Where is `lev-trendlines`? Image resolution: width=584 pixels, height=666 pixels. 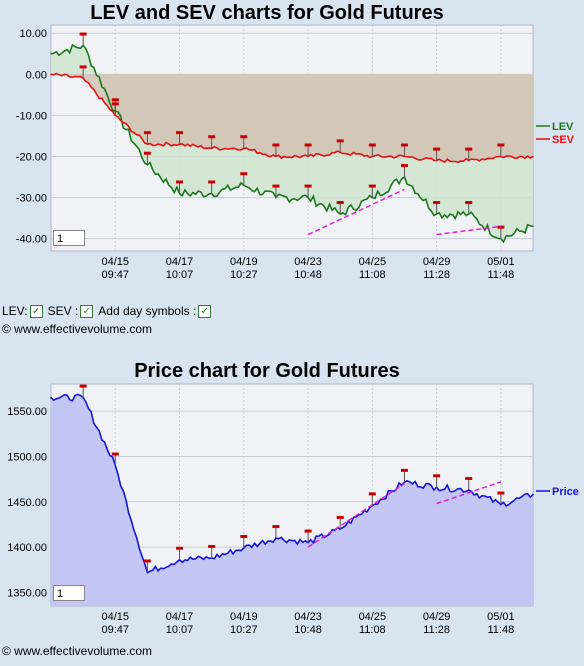 lev-trendlines is located at coordinates (404, 212).